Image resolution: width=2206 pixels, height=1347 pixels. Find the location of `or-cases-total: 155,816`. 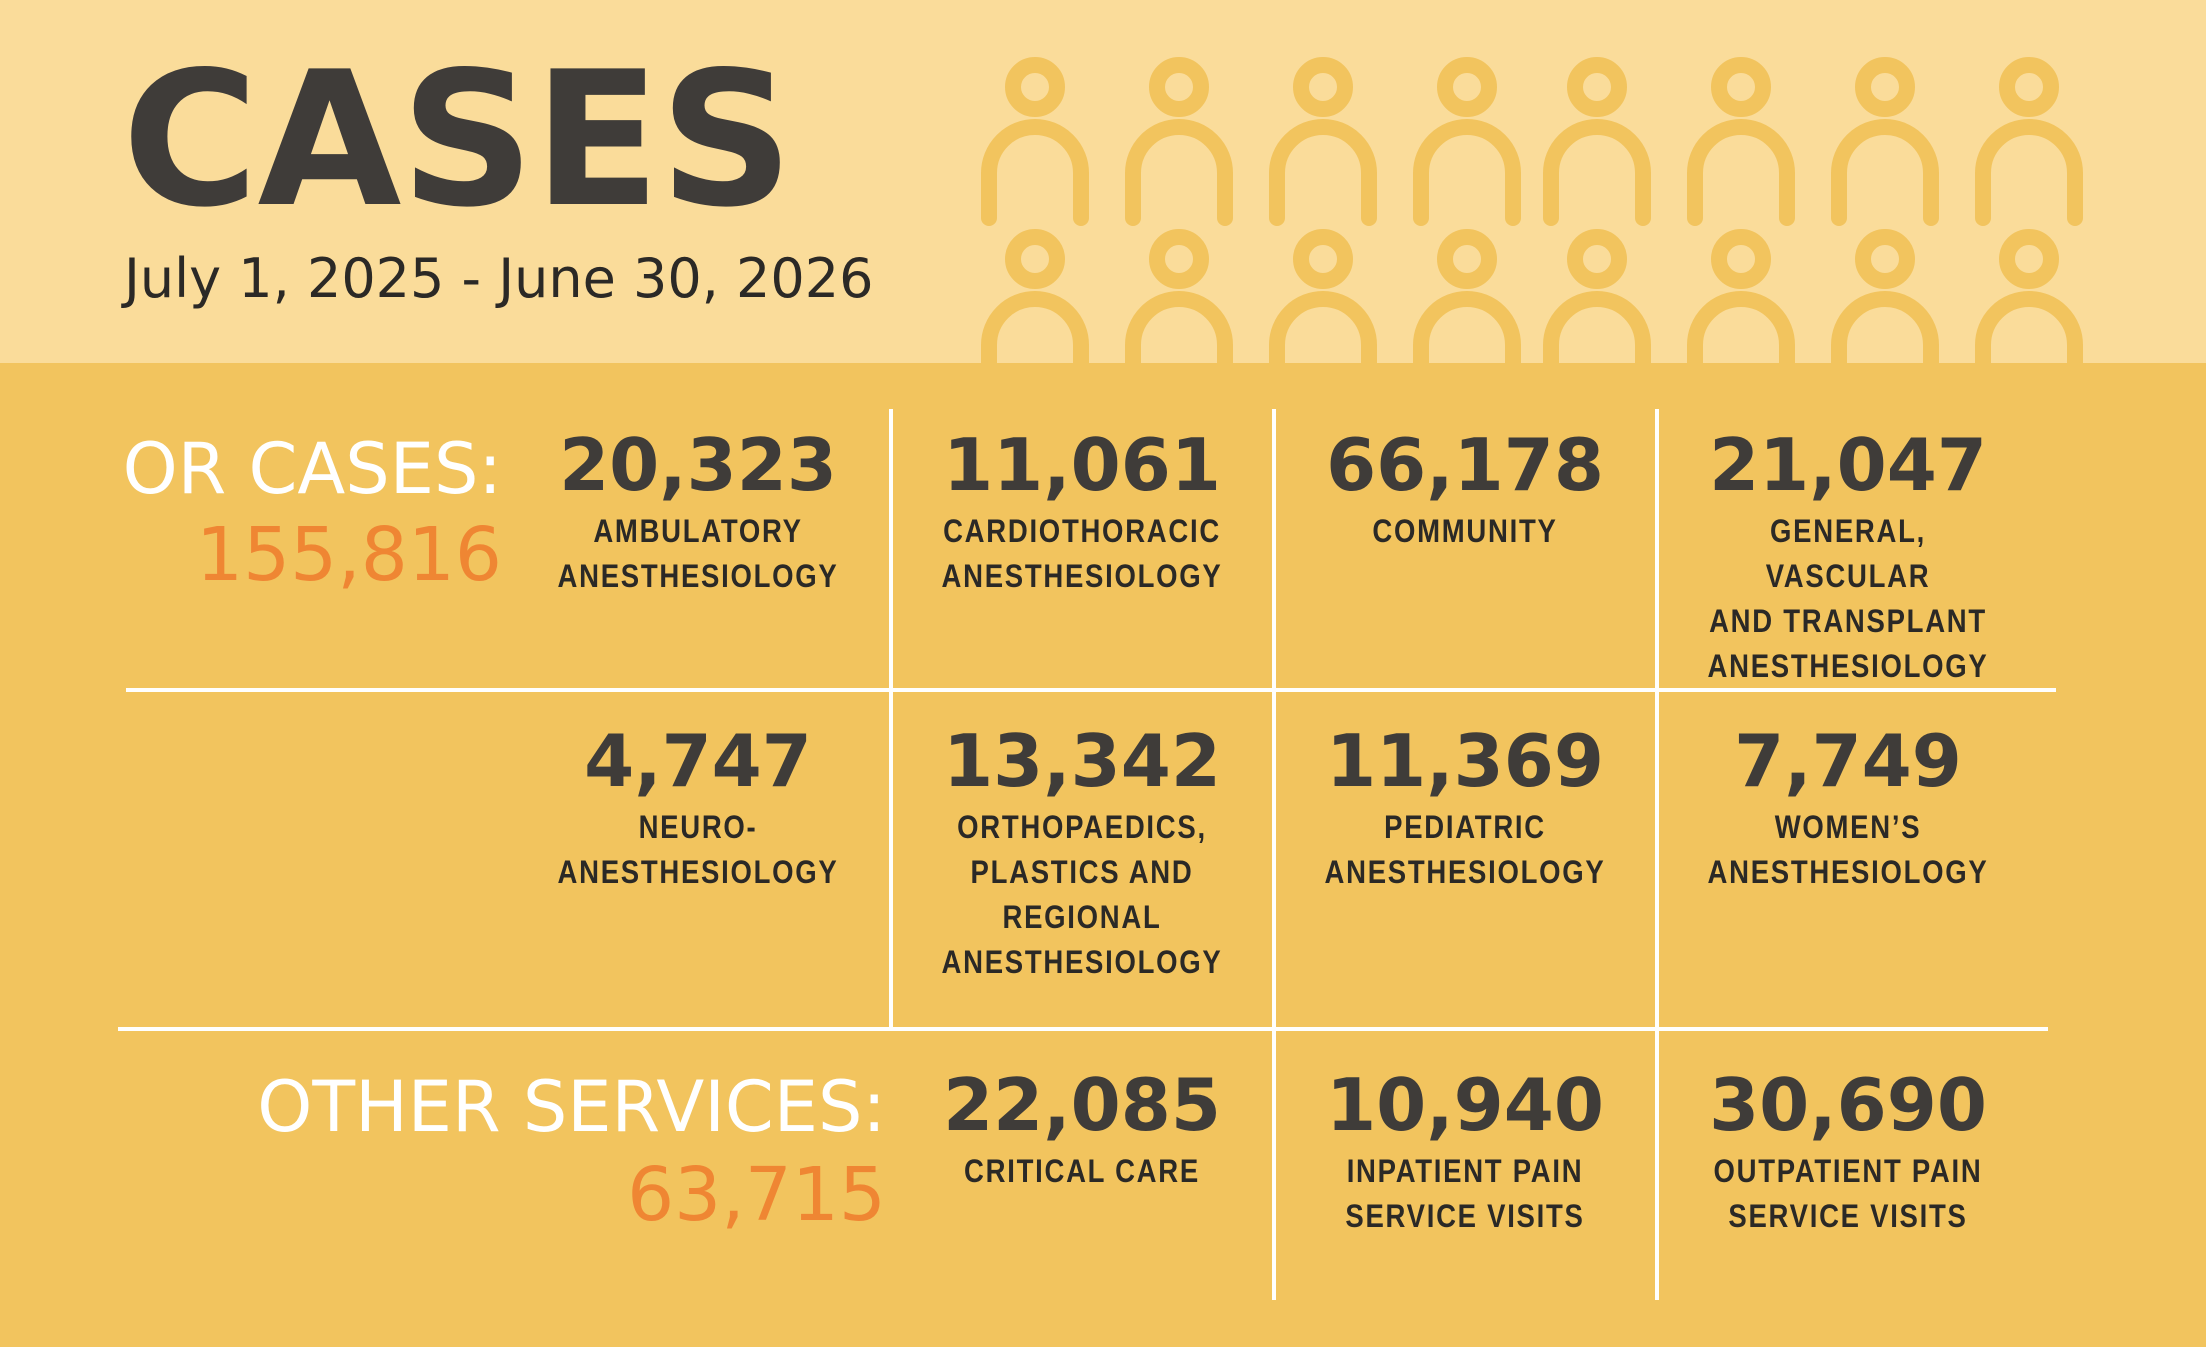

or-cases-total: 155,816 is located at coordinates (348, 555).